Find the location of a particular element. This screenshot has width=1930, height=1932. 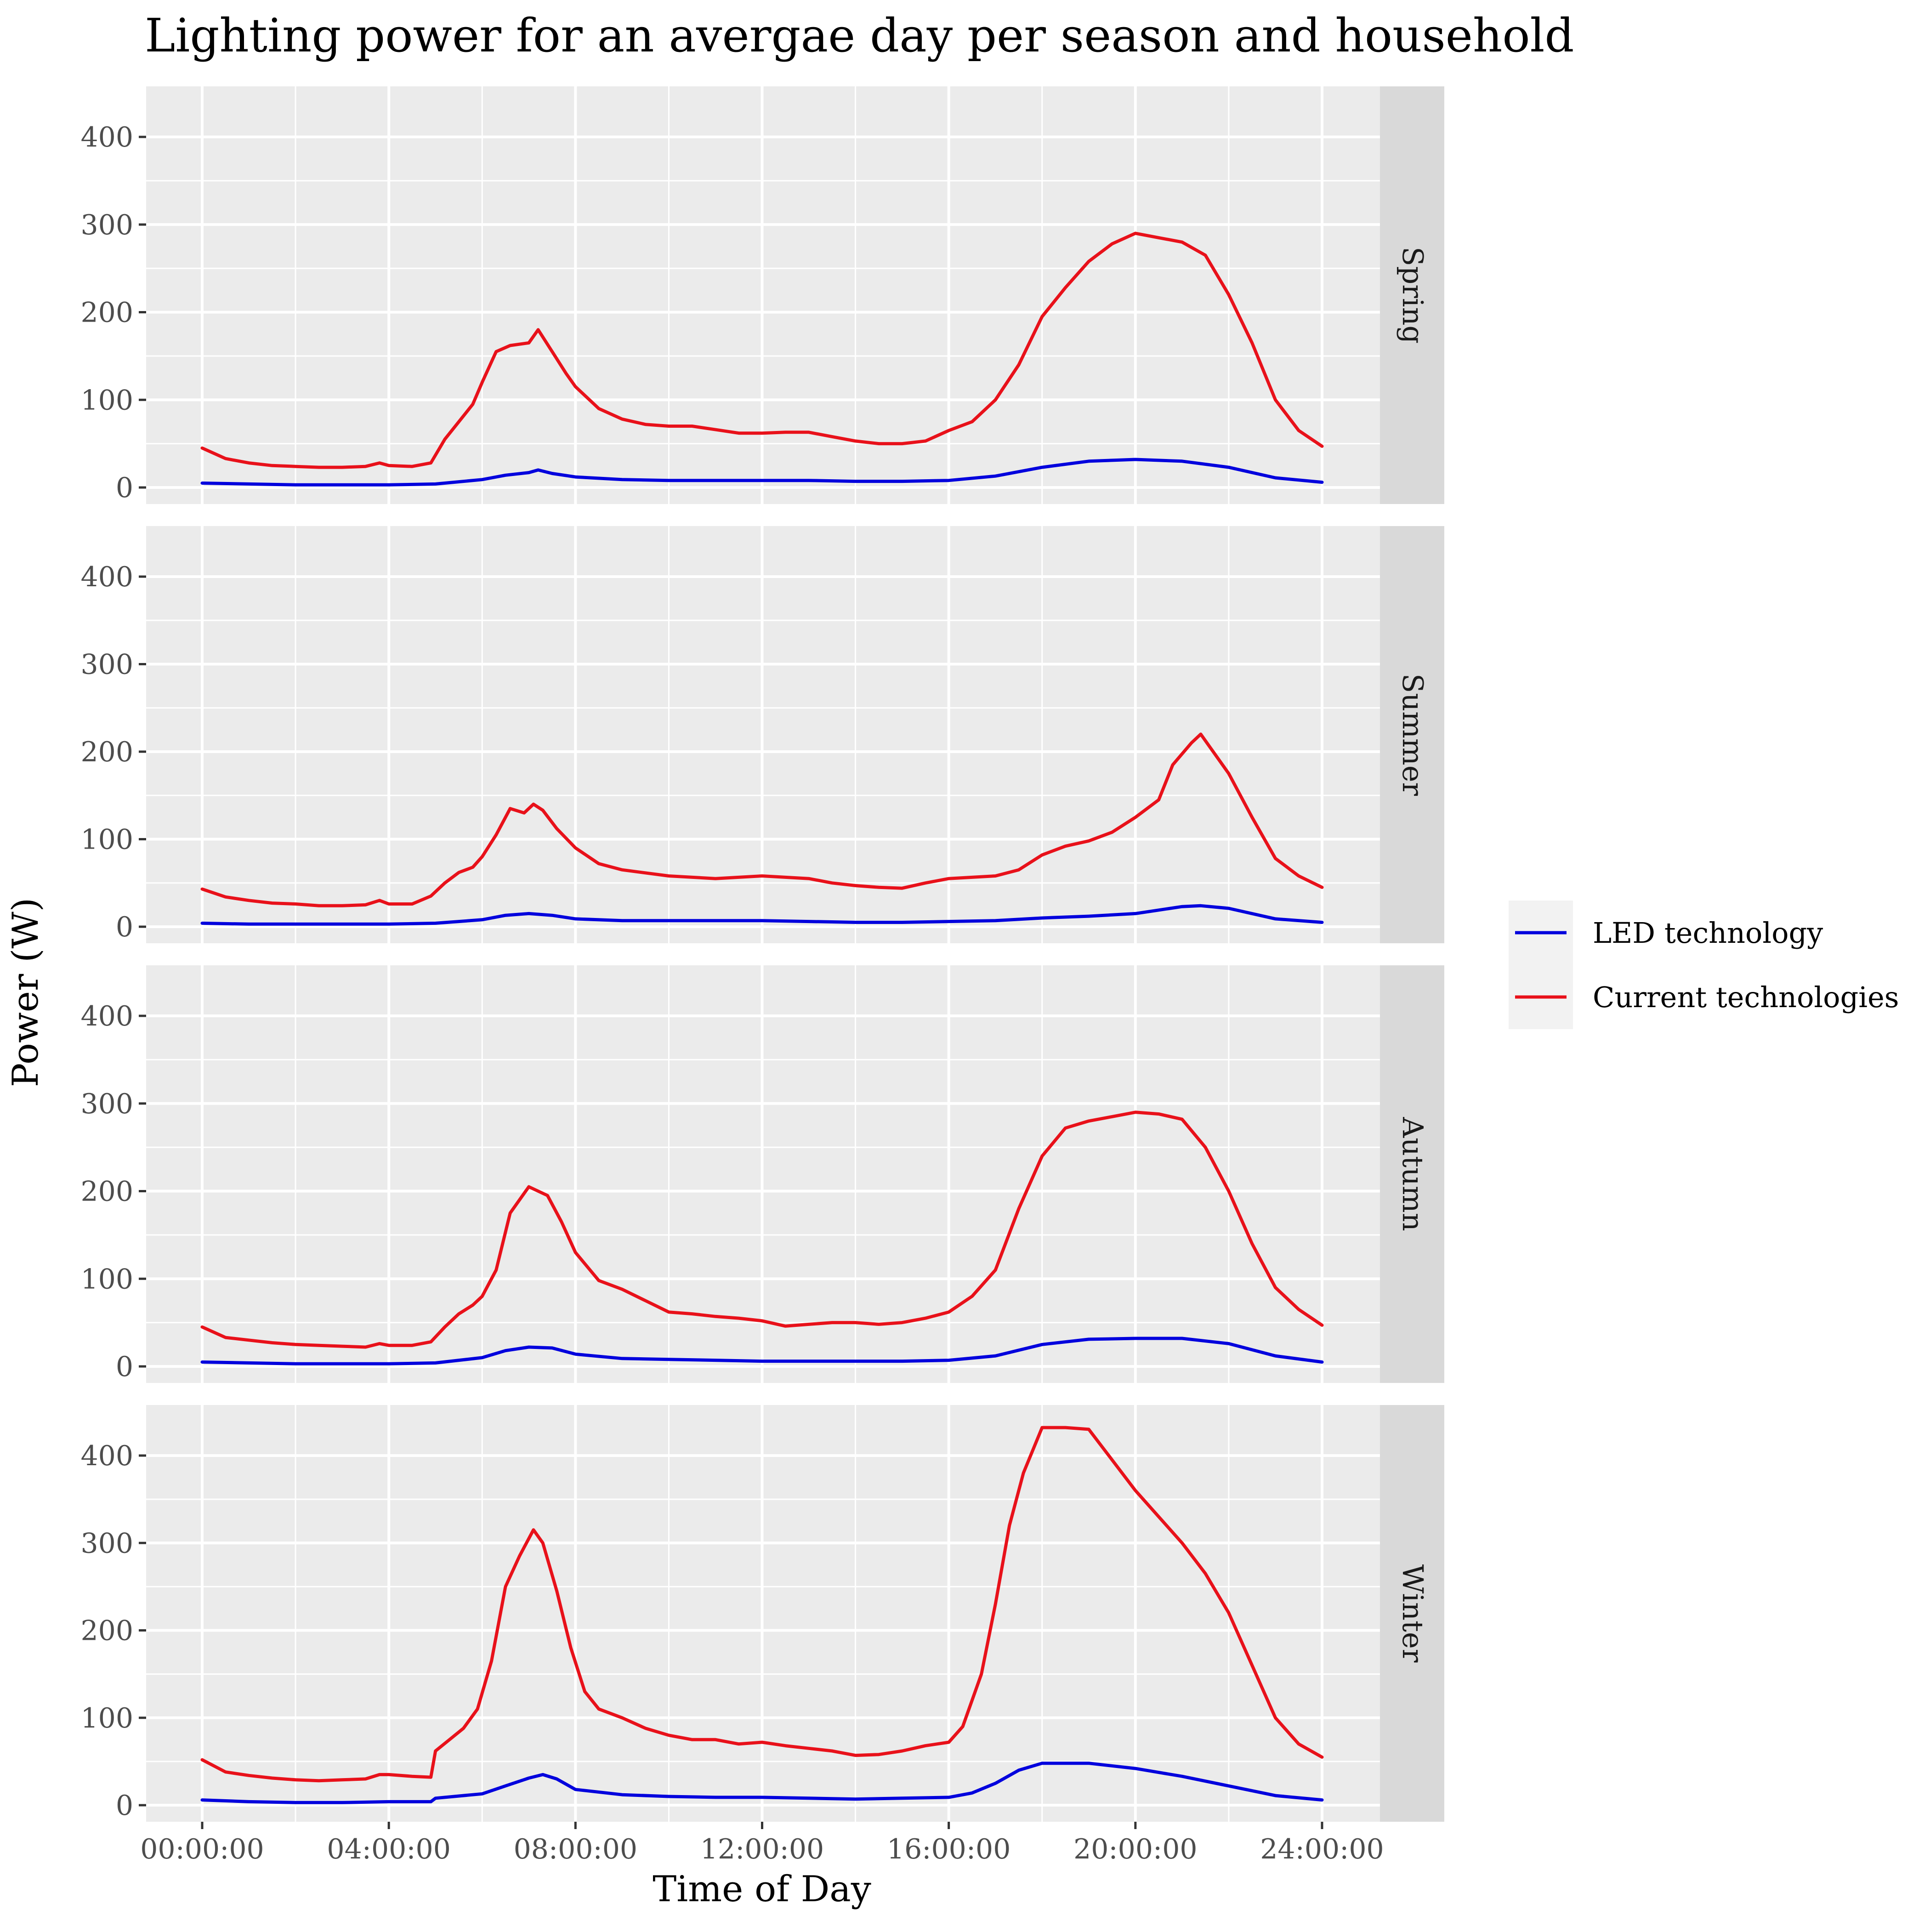

x-tick-label: 00:00:00 is located at coordinates (202, 1849).